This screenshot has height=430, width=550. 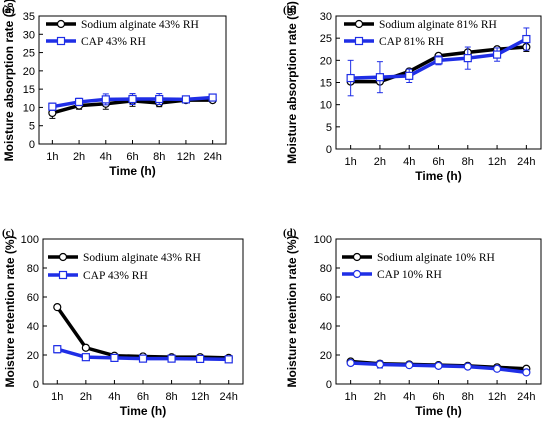 What do you see at coordinates (420, 33) in the screenshot?
I see `legend: Sodium alginate 81% RH CAP 81% RH` at bounding box center [420, 33].